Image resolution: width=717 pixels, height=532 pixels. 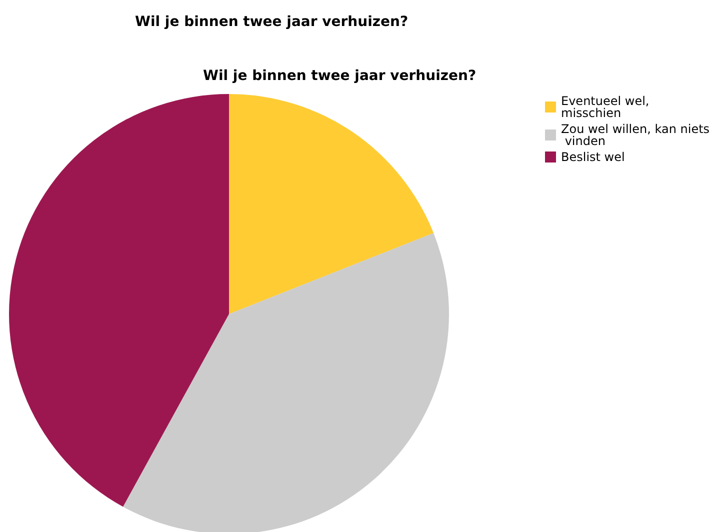 I want to click on legend-label: Eventueel wel, misschien, so click(x=607, y=107).